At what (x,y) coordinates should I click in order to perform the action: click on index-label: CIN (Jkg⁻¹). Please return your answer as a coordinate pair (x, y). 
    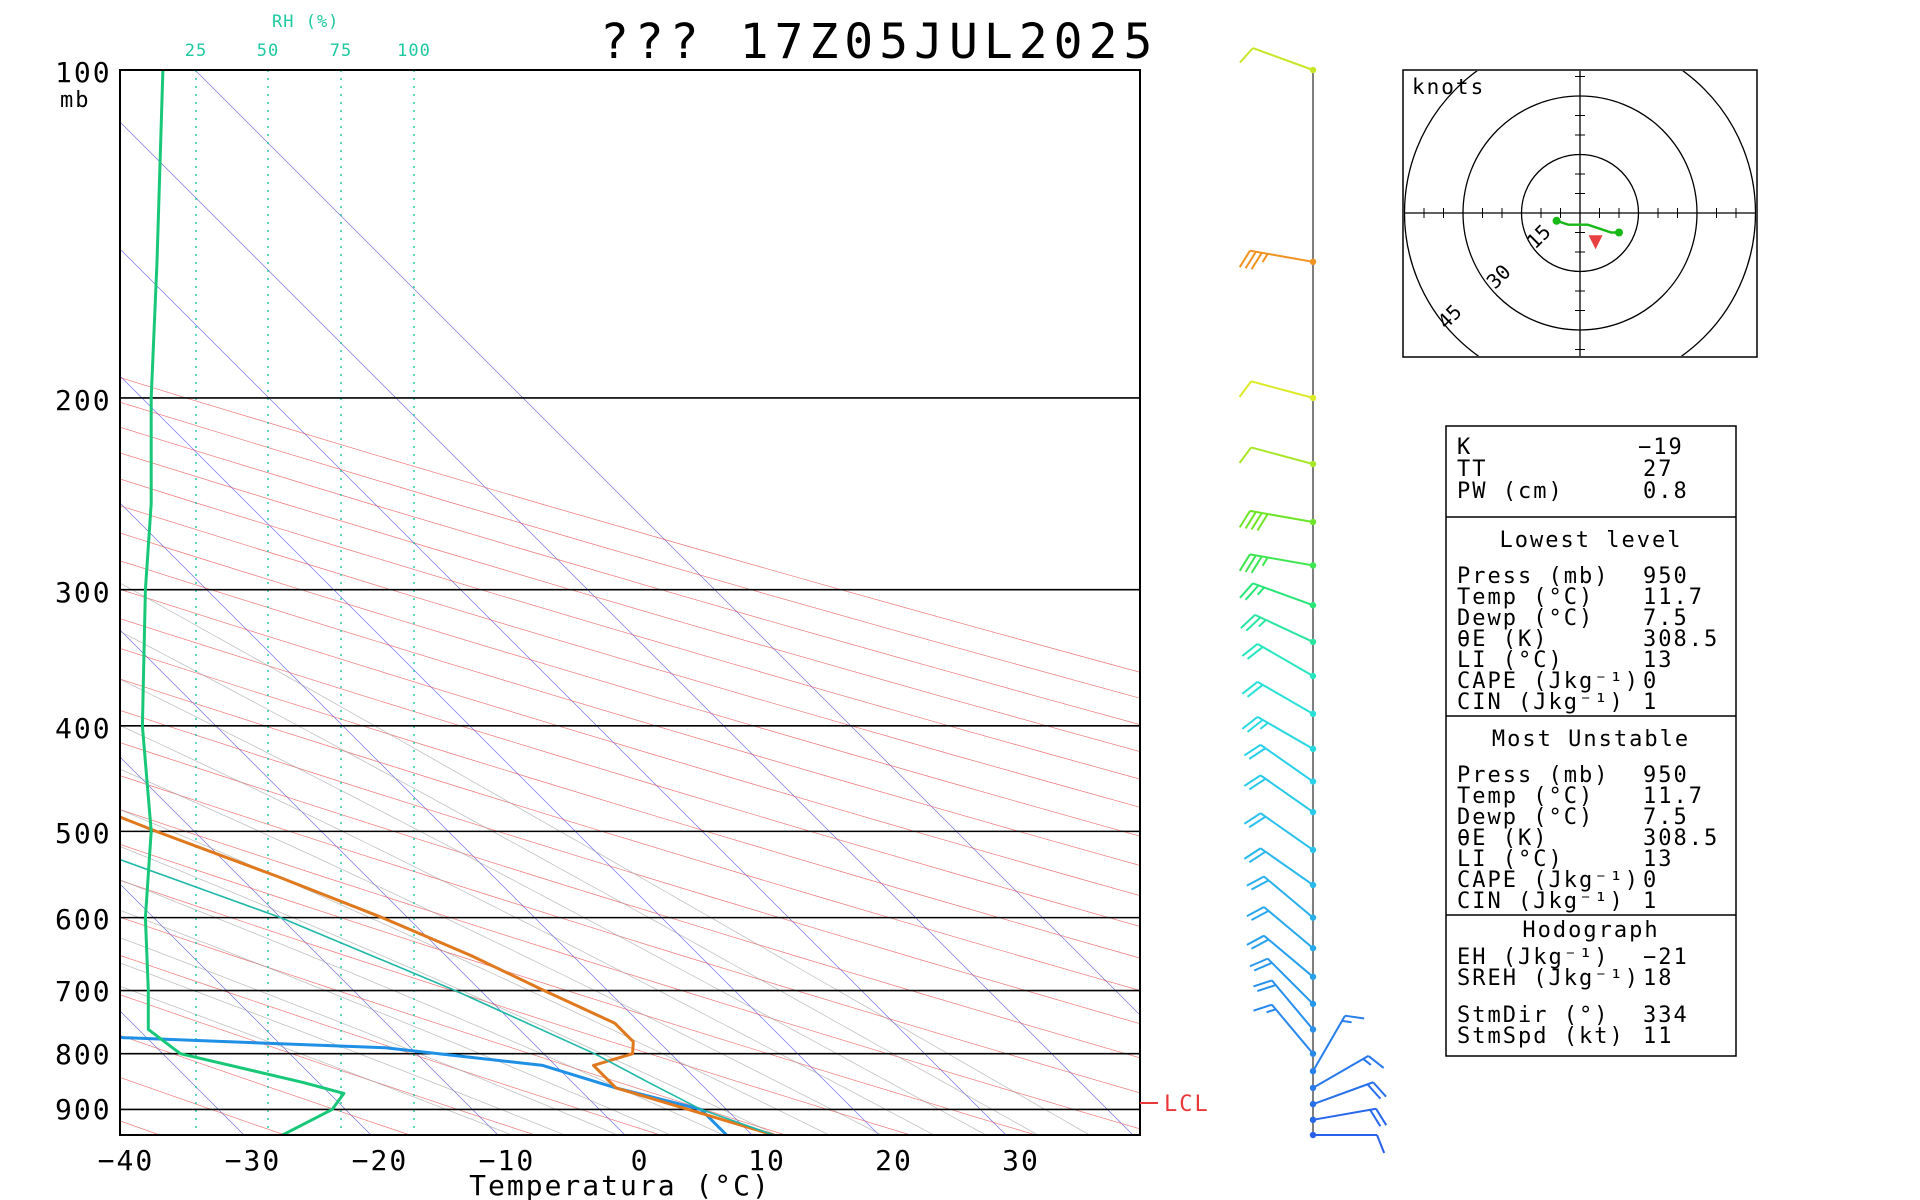
    Looking at the image, I should click on (1541, 702).